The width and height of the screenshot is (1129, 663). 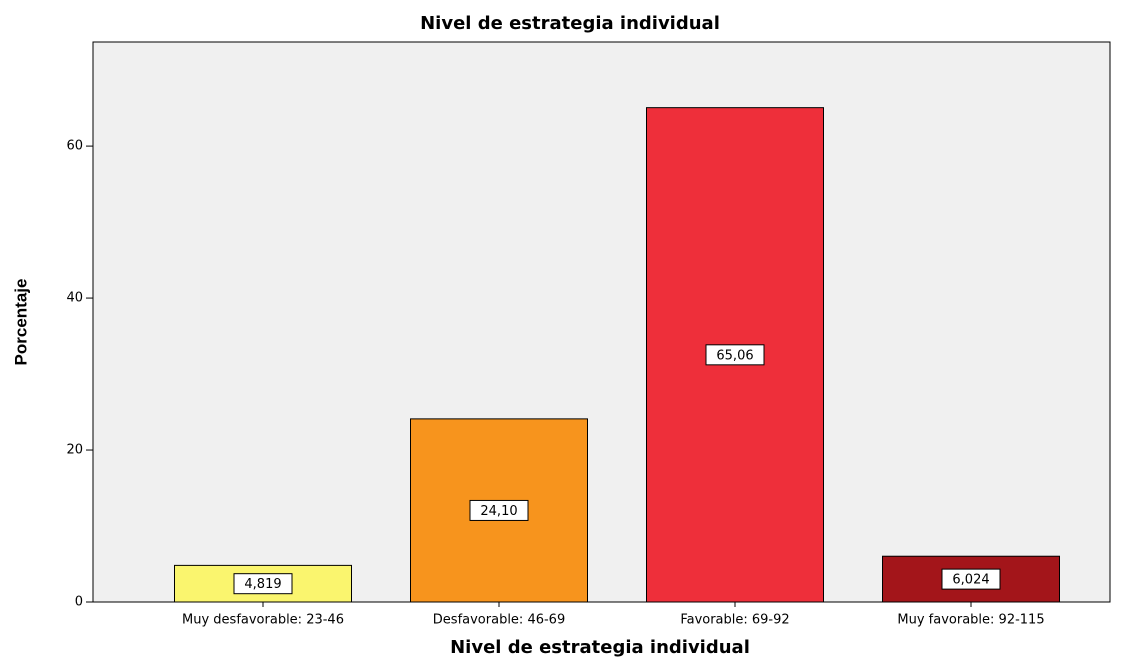 I want to click on chart-title: Nivel de estrategia individual, so click(x=570, y=23).